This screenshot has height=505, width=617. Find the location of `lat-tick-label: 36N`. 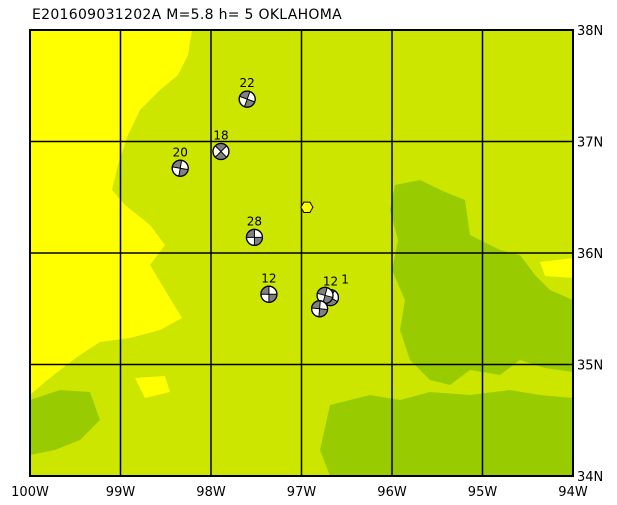

lat-tick-label: 36N is located at coordinates (590, 254).